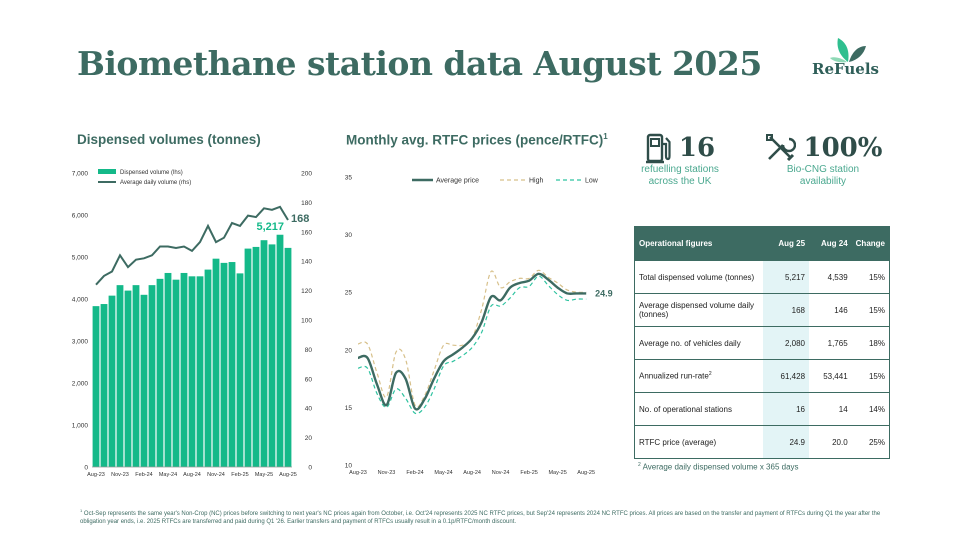  I want to click on table-row: RTFC price (average) 24.9 20.0 25%, so click(762, 442).